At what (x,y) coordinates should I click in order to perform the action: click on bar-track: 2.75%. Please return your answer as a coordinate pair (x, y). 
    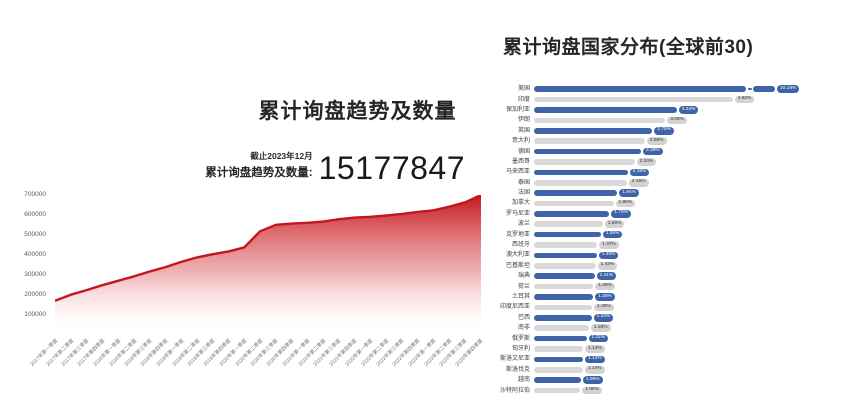
    Looking at the image, I should click on (691, 130).